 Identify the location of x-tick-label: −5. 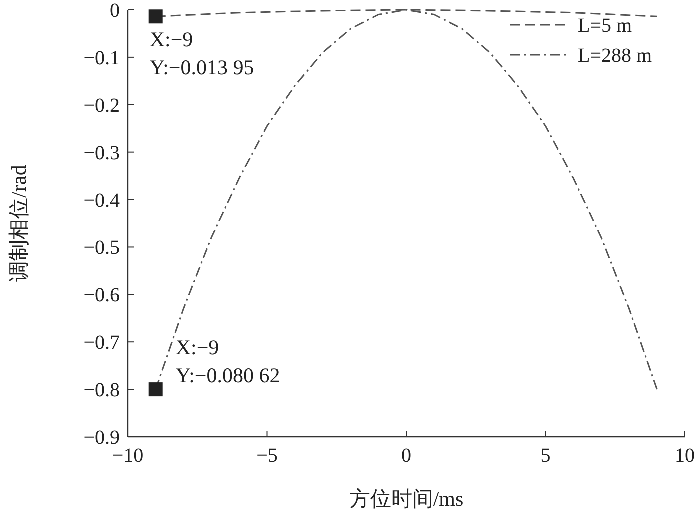
(267, 456).